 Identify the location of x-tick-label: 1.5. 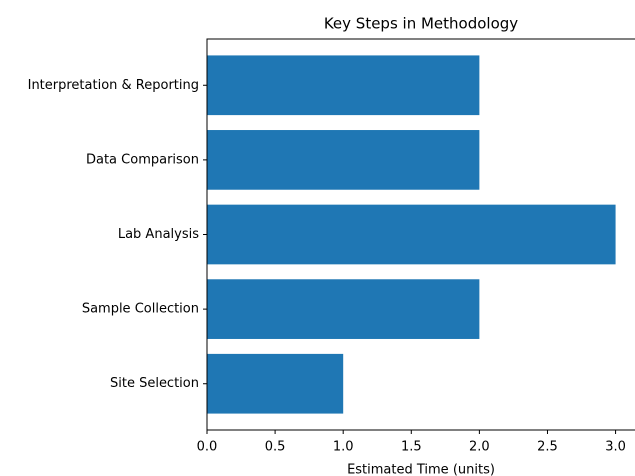
(411, 447).